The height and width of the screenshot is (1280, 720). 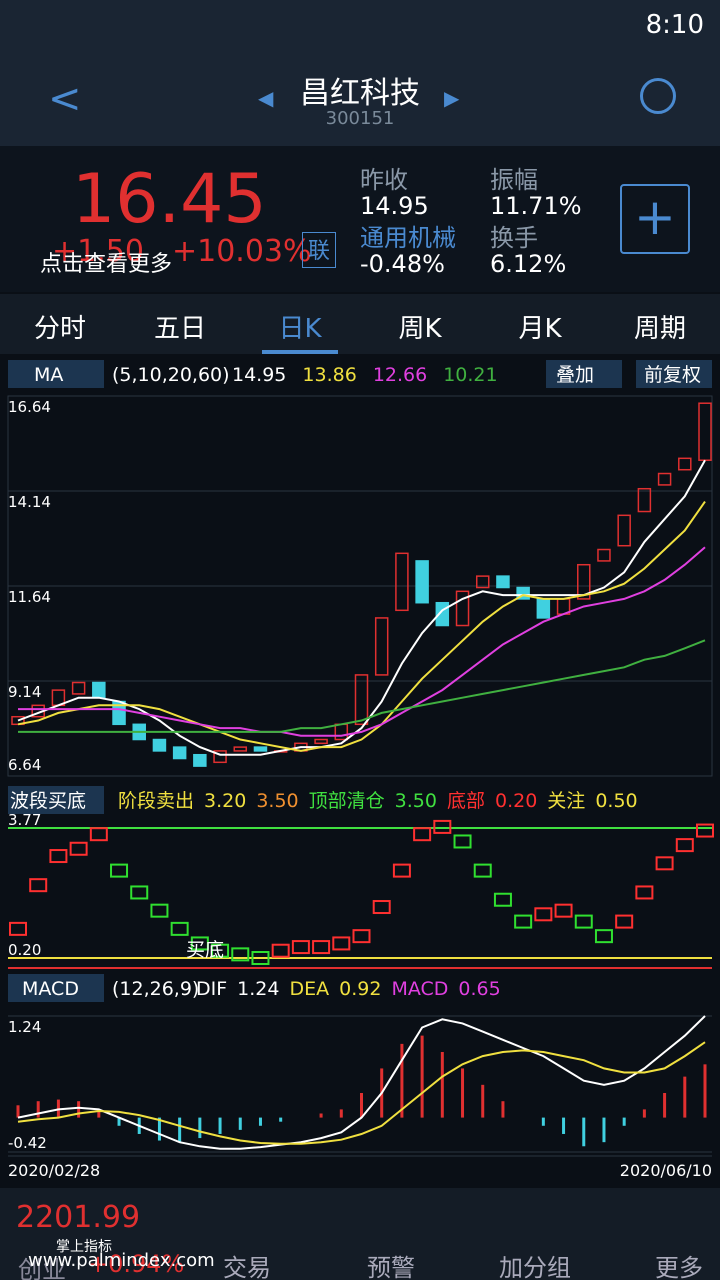 I want to click on wave-select, so click(x=56, y=800).